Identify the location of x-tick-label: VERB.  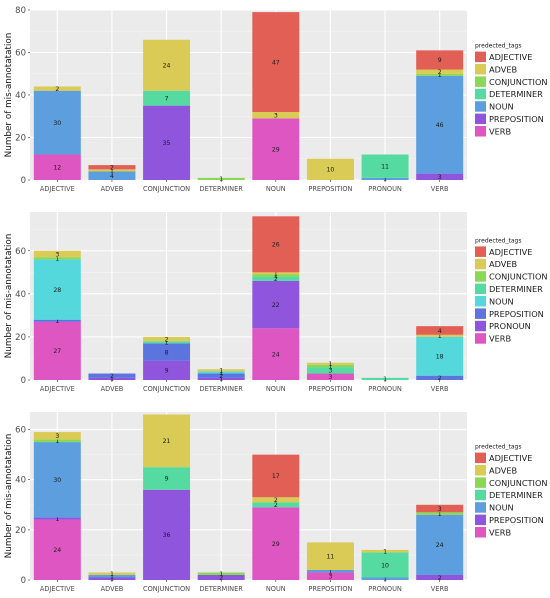
(440, 189).